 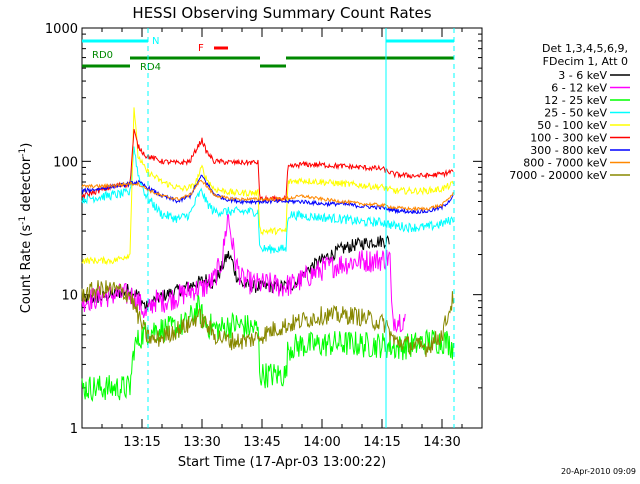 What do you see at coordinates (155, 41) in the screenshot?
I see `state-label-n: N` at bounding box center [155, 41].